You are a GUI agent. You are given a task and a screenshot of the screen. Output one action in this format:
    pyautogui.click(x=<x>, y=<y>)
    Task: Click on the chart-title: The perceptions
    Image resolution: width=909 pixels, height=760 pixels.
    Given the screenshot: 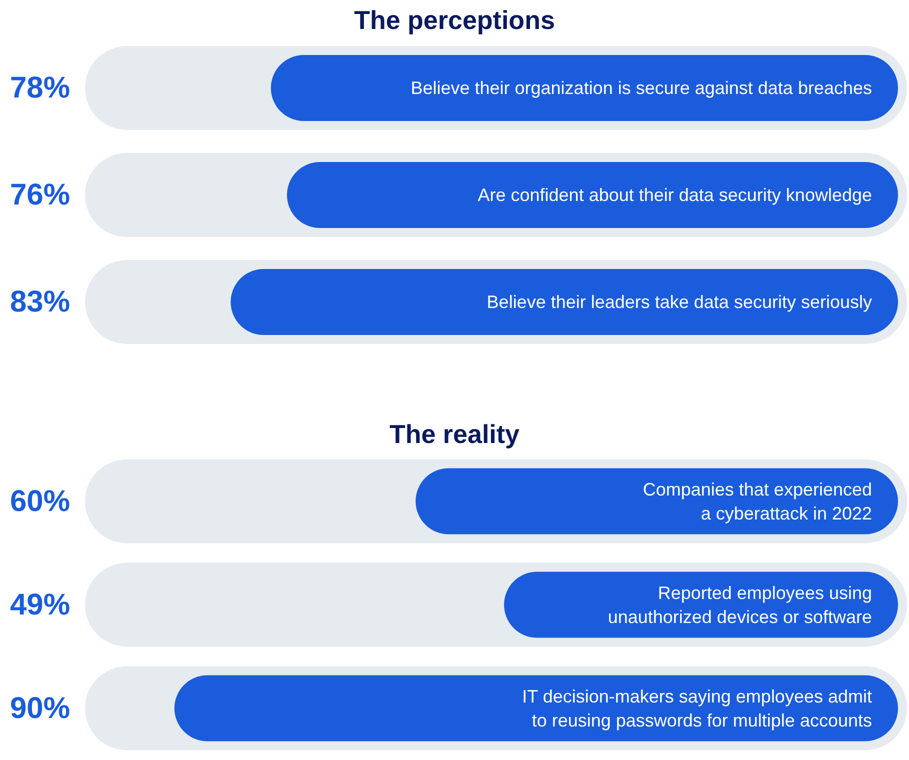 What is the action you would take?
    pyautogui.click(x=454, y=20)
    